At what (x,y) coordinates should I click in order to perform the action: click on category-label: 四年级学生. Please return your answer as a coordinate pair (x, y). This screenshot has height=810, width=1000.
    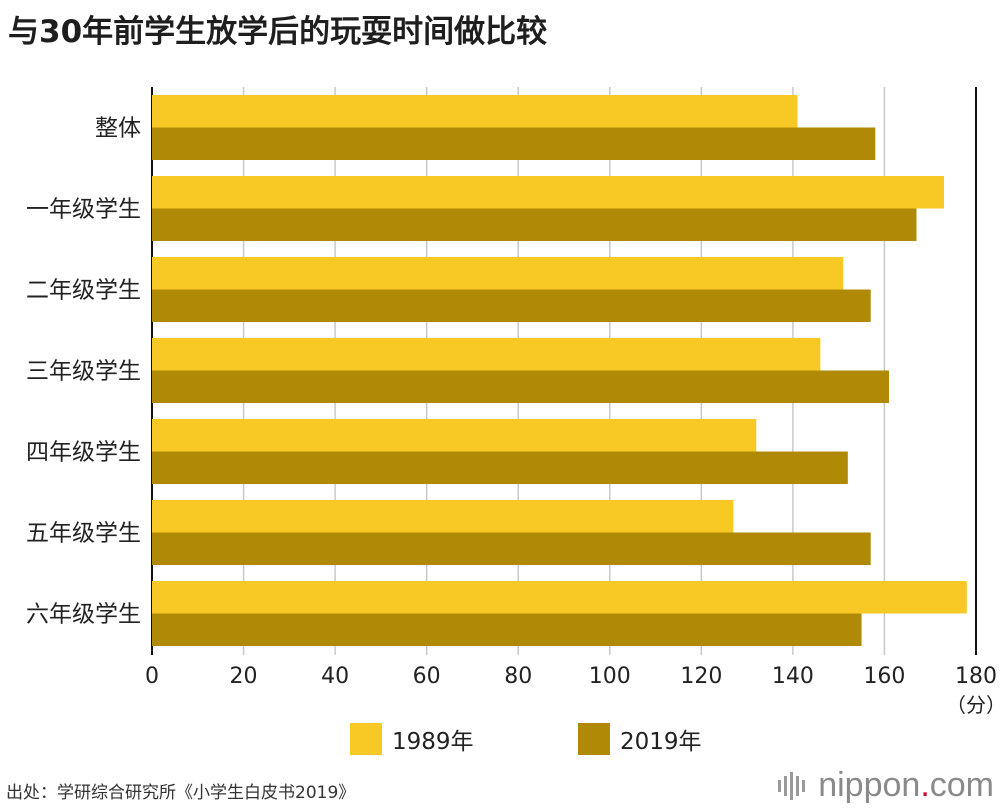
    Looking at the image, I should click on (83, 453).